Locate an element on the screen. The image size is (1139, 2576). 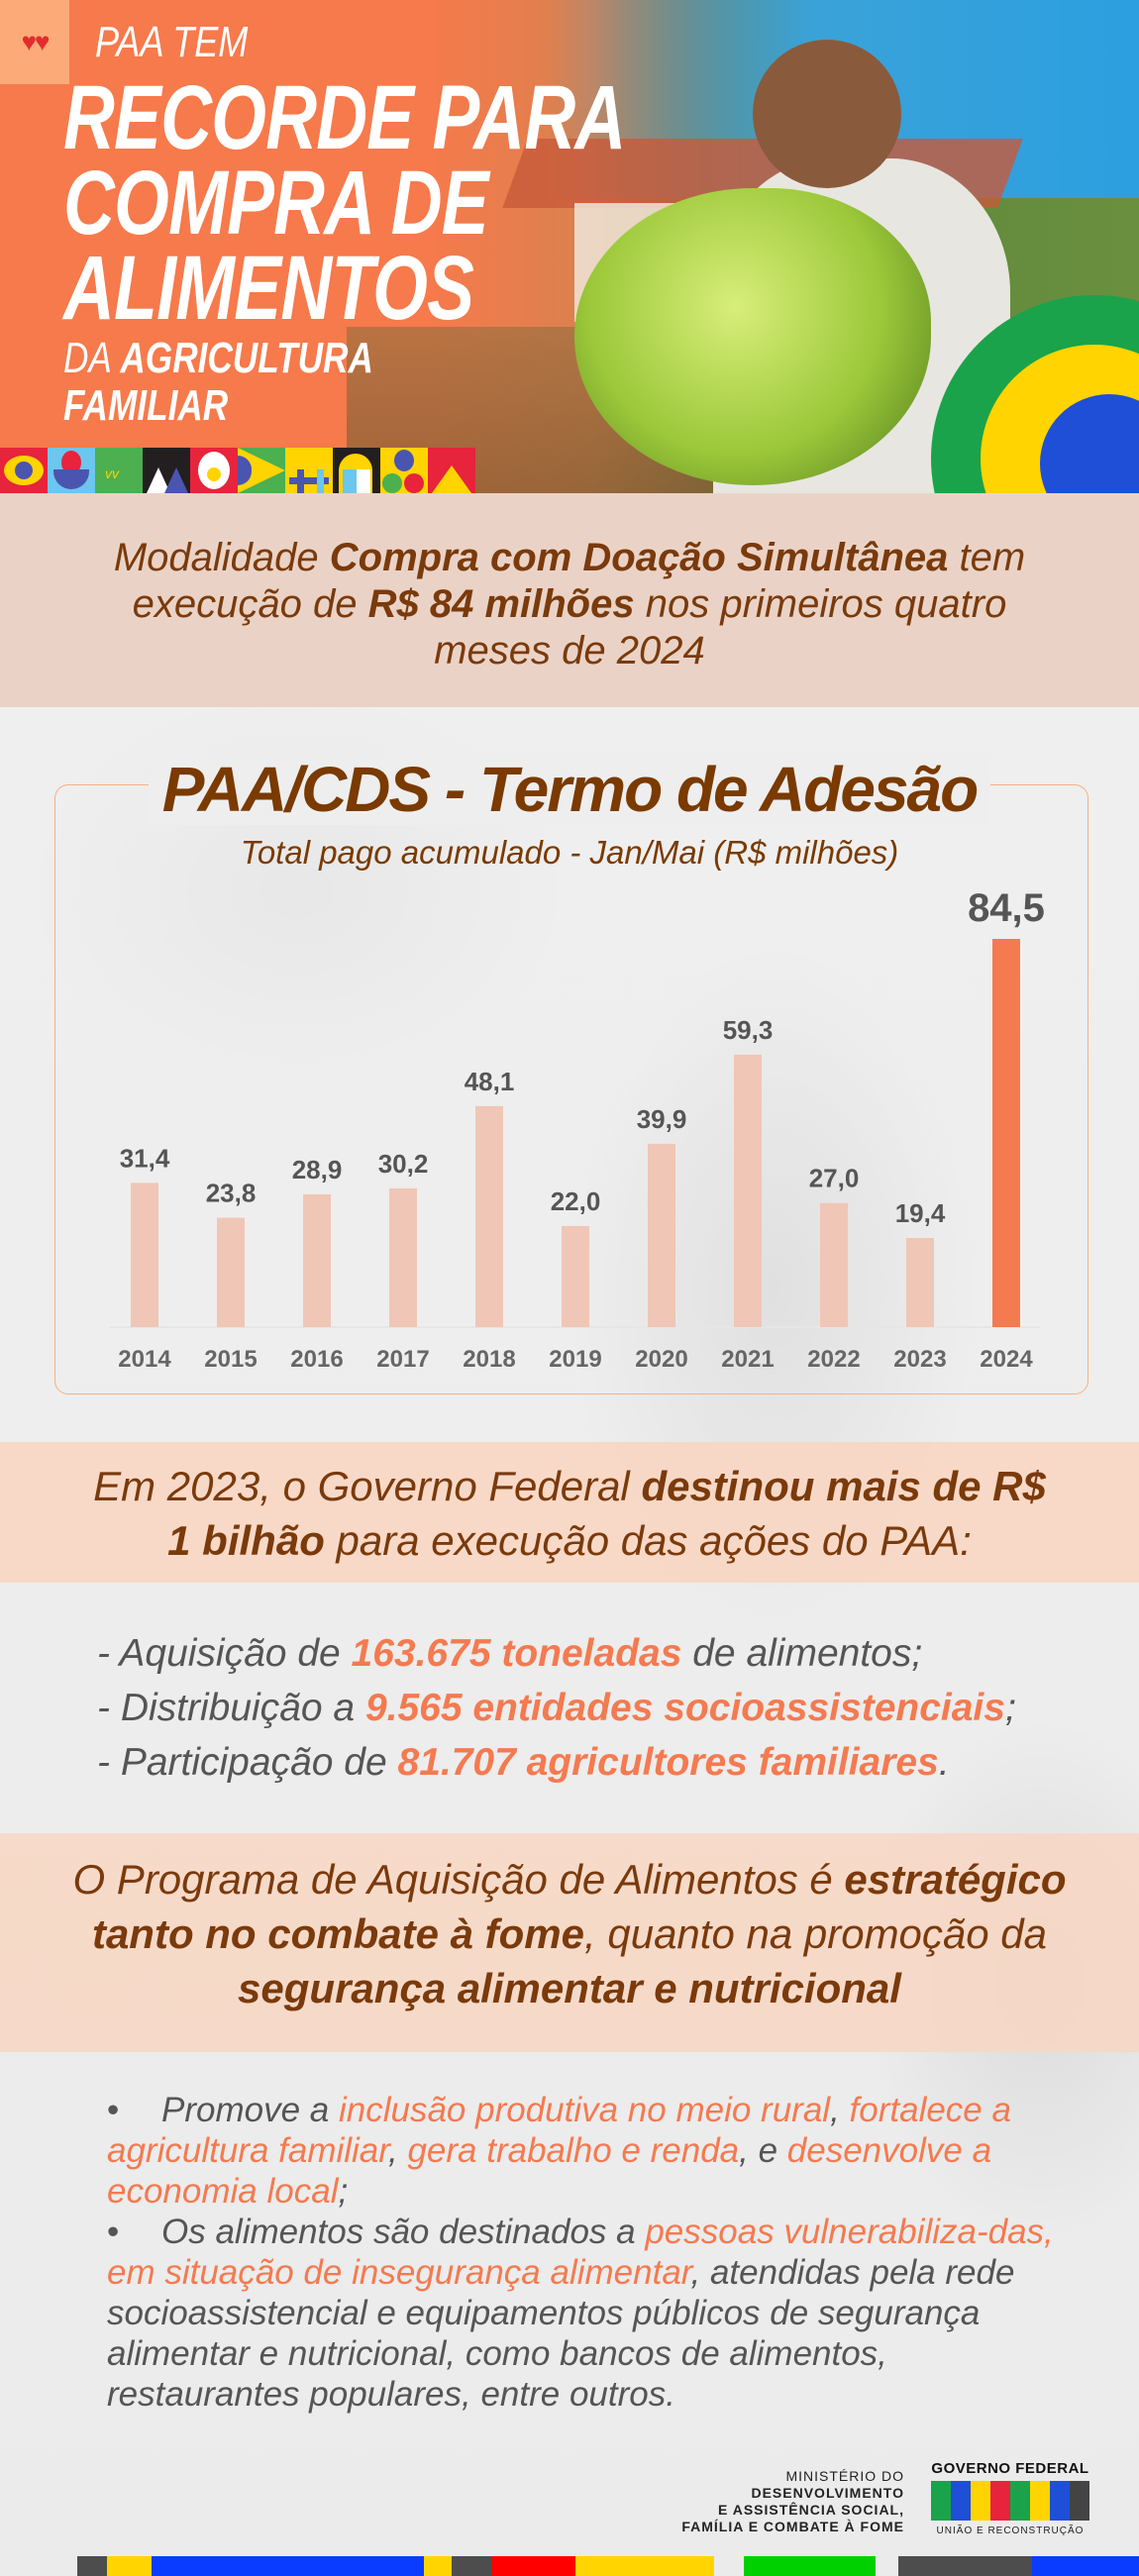
mountain-tile-icon is located at coordinates (166, 470).